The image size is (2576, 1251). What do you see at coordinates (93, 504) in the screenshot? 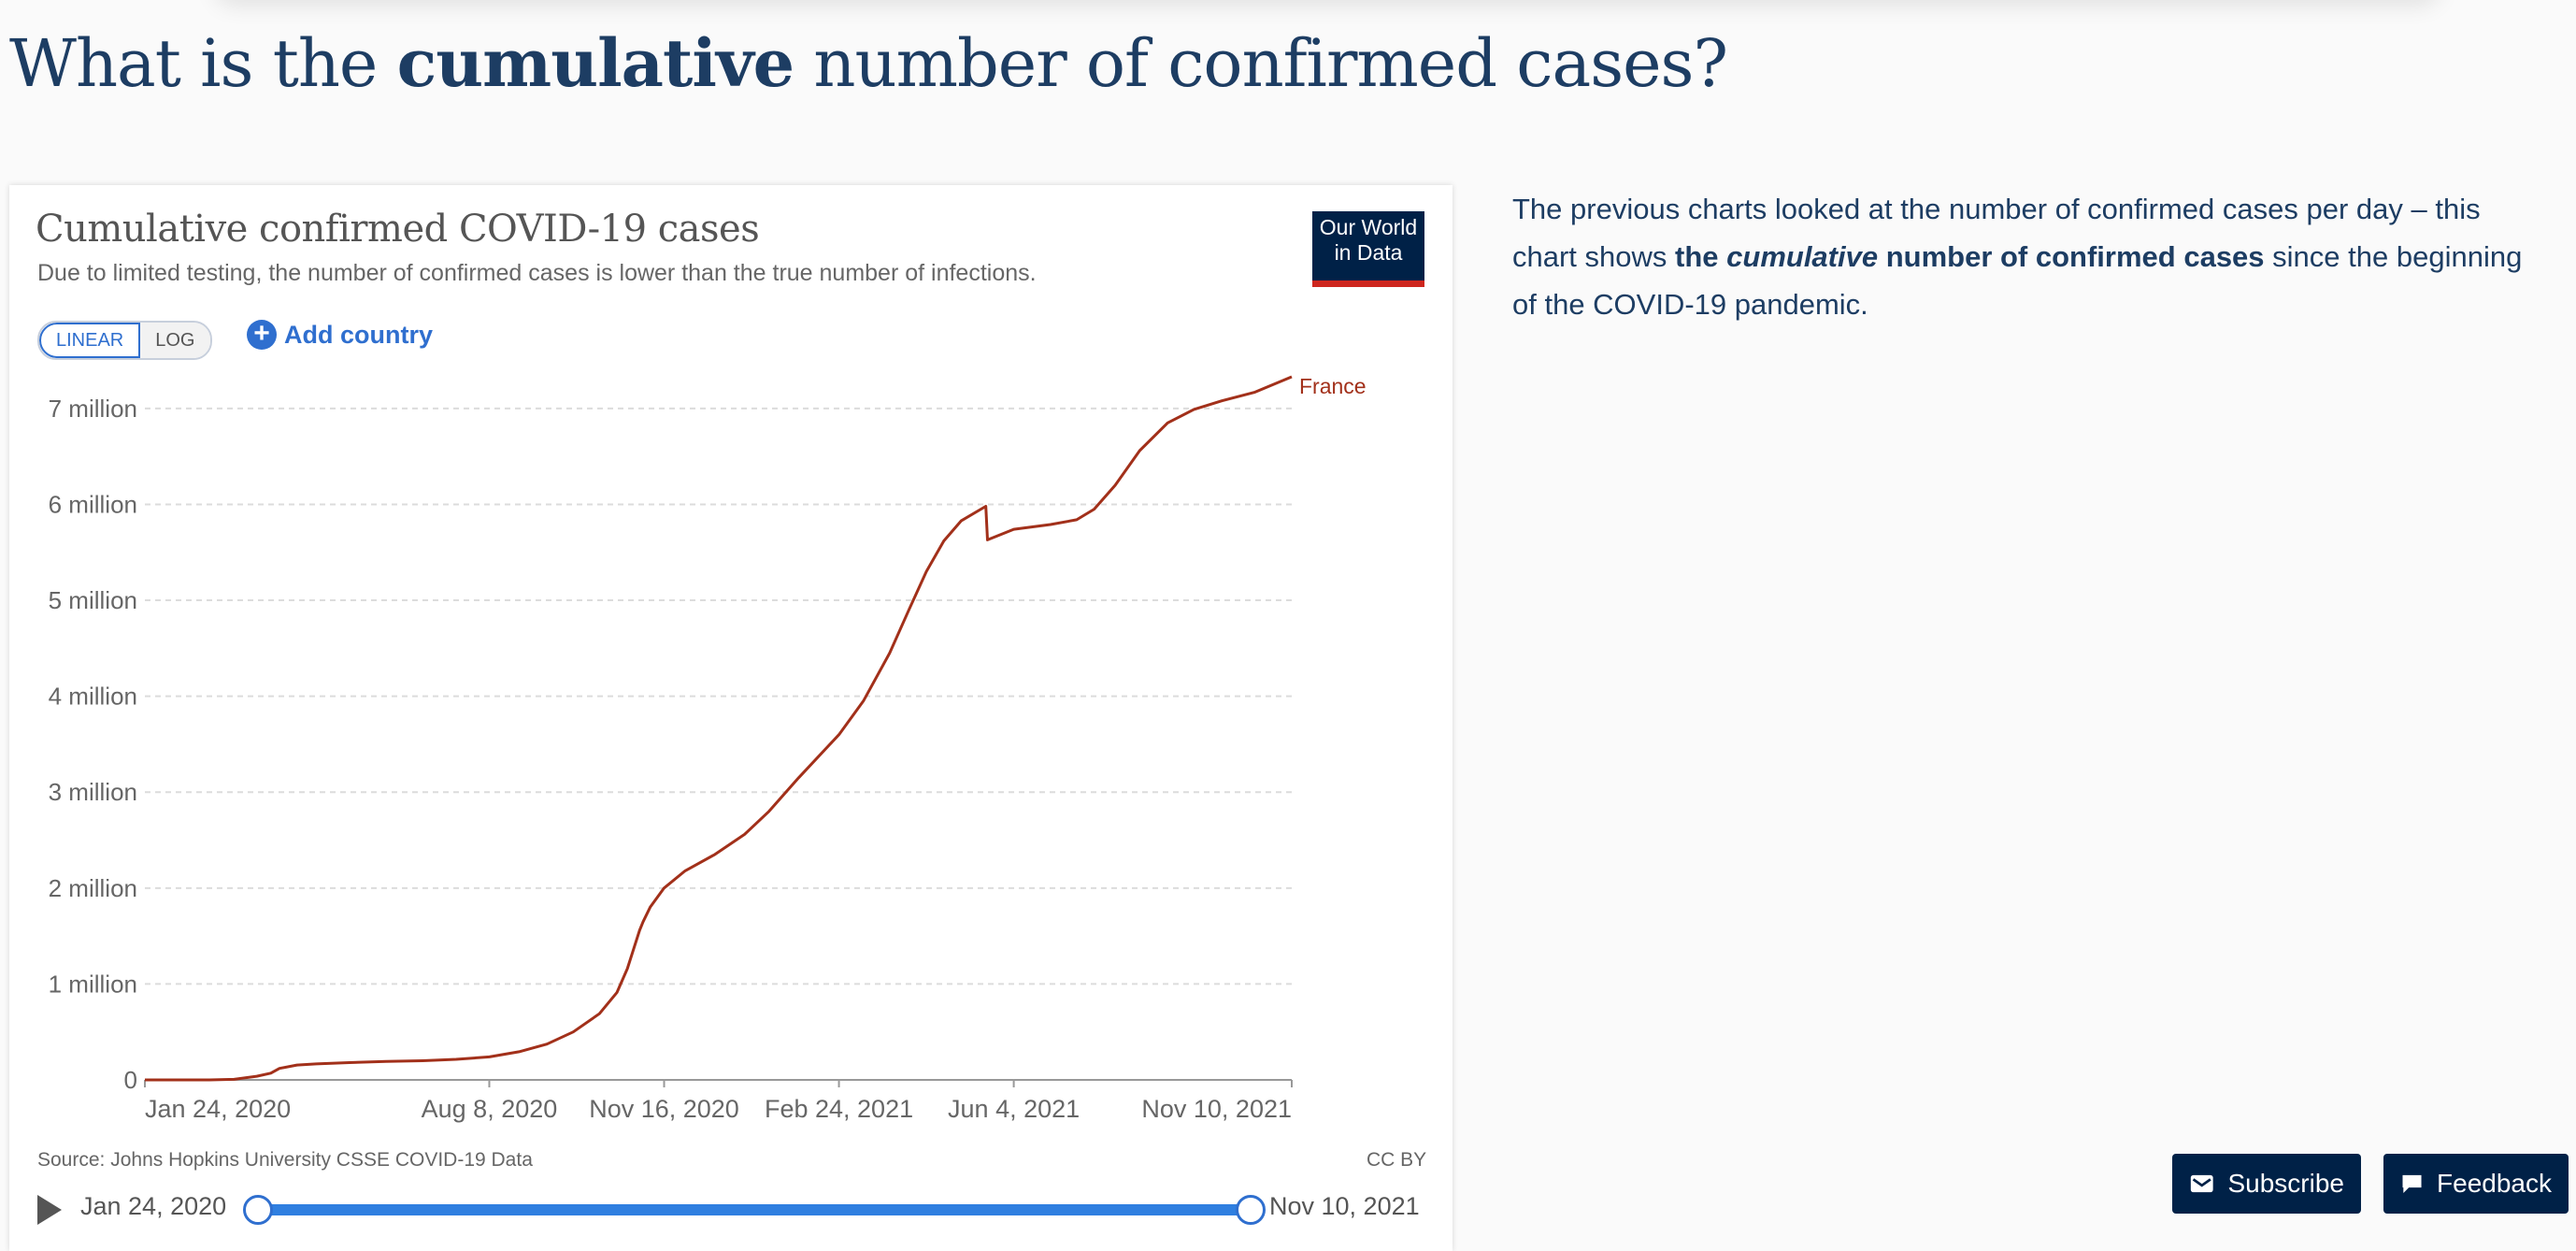
I see `y-tick-label: 6 million` at bounding box center [93, 504].